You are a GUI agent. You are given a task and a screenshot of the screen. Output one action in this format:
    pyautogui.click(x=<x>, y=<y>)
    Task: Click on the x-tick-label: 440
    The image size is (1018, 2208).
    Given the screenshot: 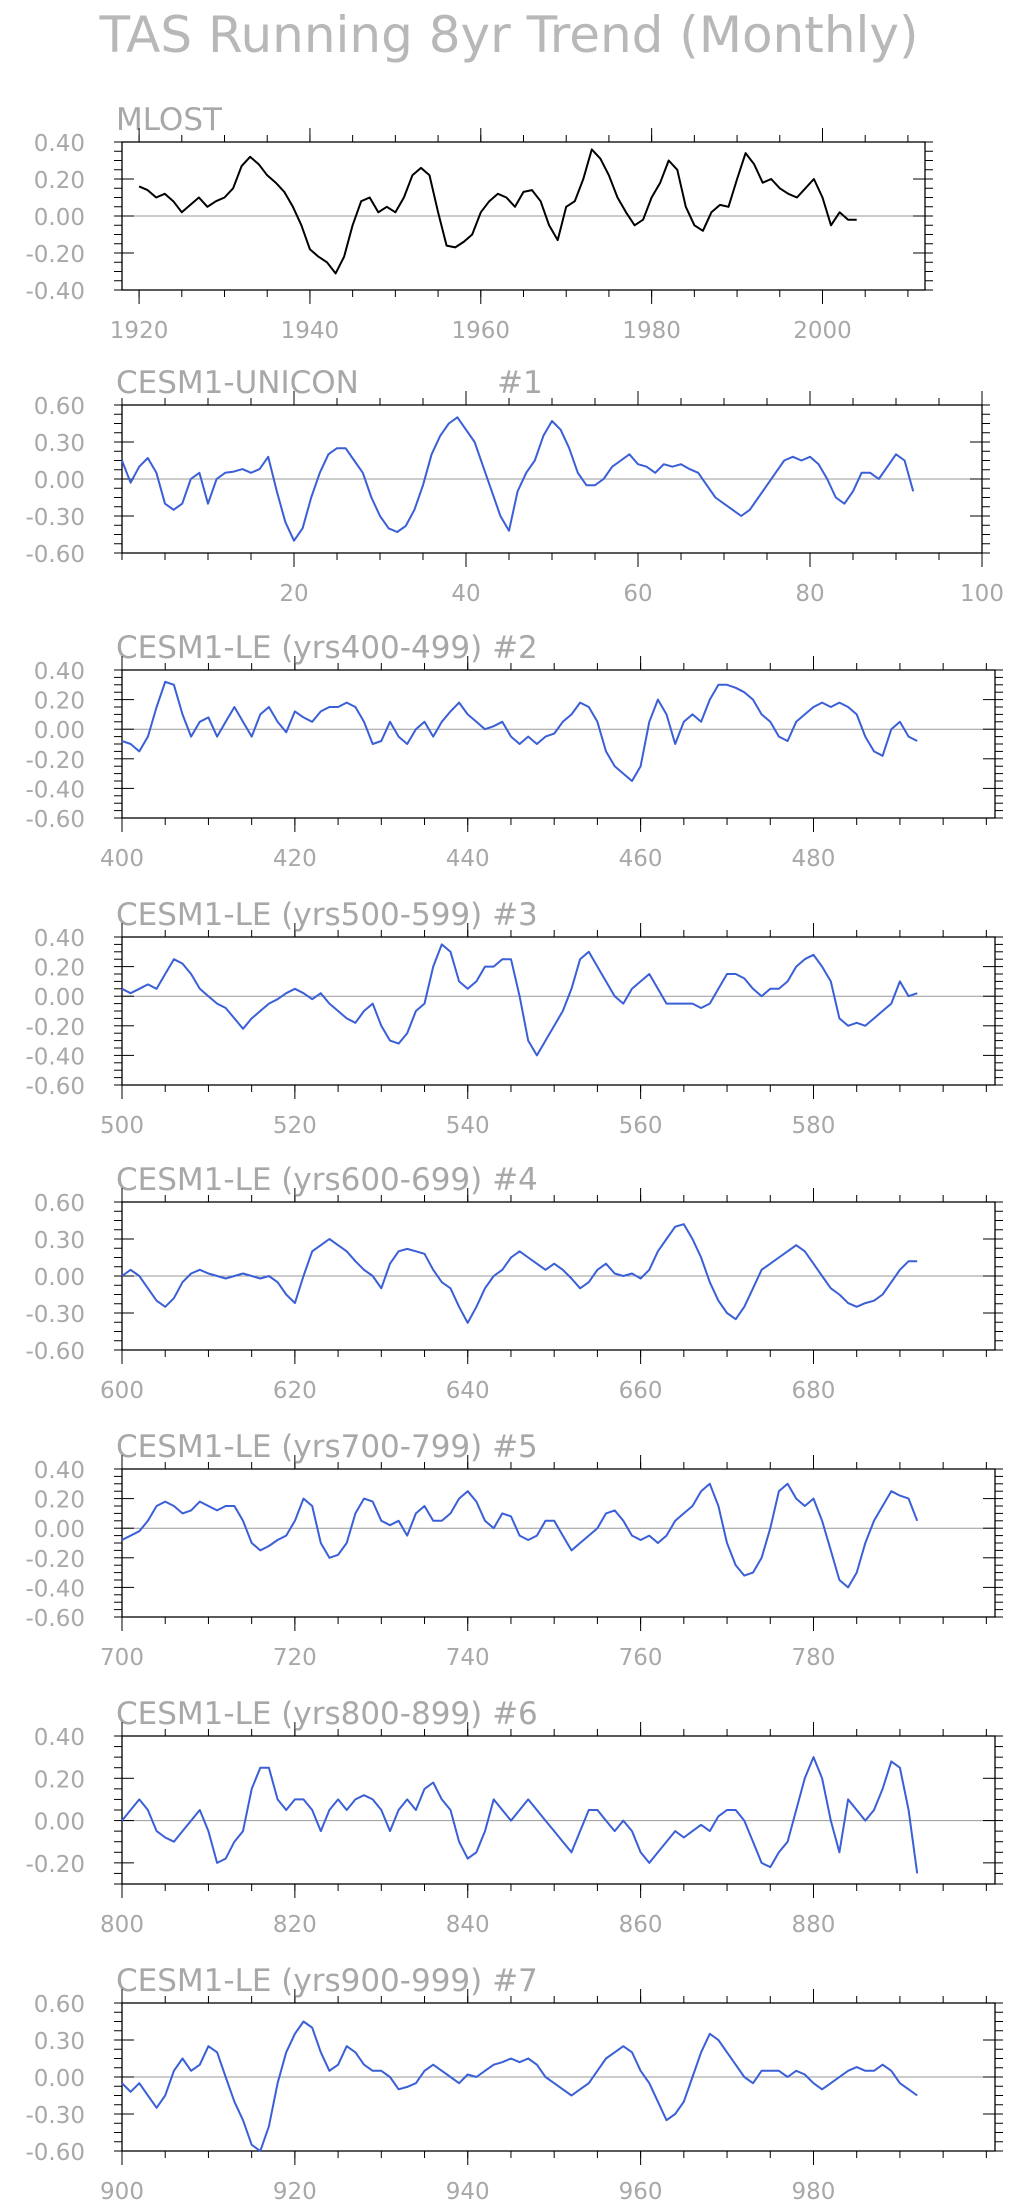 What is the action you would take?
    pyautogui.click(x=468, y=859)
    